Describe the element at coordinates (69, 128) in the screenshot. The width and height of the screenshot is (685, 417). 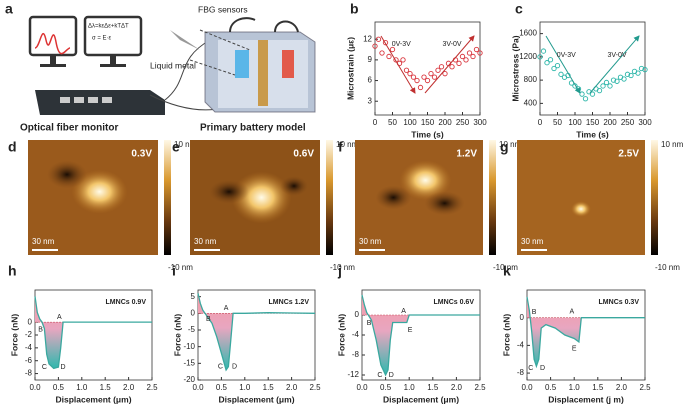
I see `label: Optical fiber monitor` at that location.